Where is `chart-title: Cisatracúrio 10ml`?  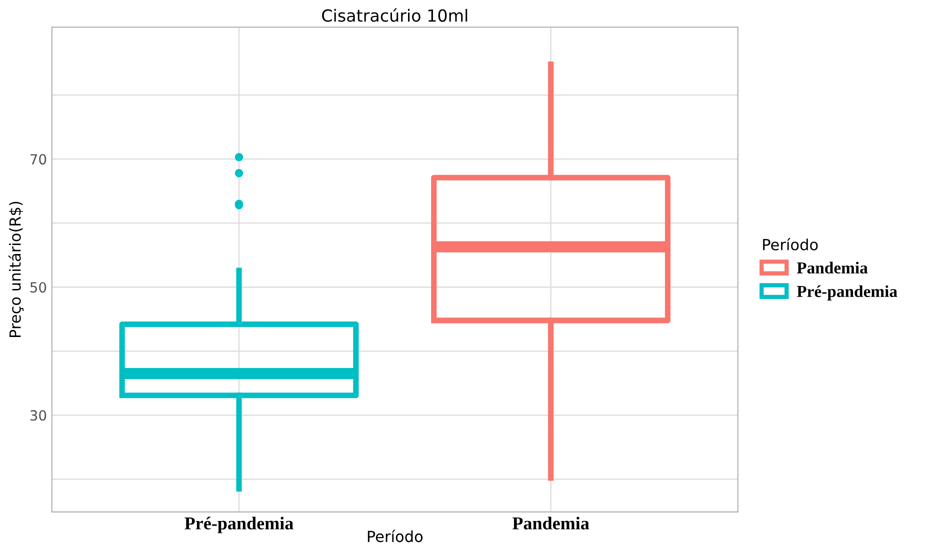
chart-title: Cisatracúrio 10ml is located at coordinates (395, 15).